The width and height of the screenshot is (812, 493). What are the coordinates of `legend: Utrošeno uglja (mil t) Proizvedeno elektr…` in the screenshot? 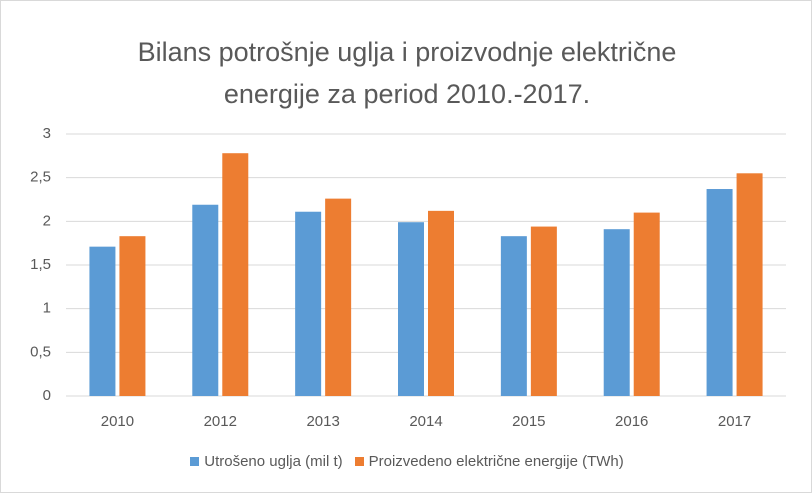 It's located at (406, 461).